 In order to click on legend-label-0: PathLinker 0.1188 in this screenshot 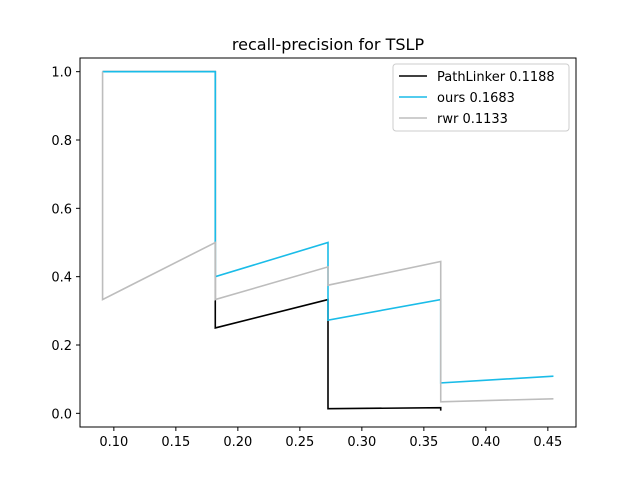, I will do `click(496, 77)`.